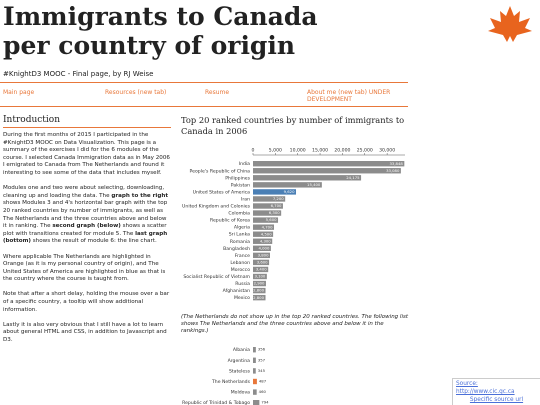 This screenshot has height=405, width=540. I want to click on value-label: 487, so click(263, 381).